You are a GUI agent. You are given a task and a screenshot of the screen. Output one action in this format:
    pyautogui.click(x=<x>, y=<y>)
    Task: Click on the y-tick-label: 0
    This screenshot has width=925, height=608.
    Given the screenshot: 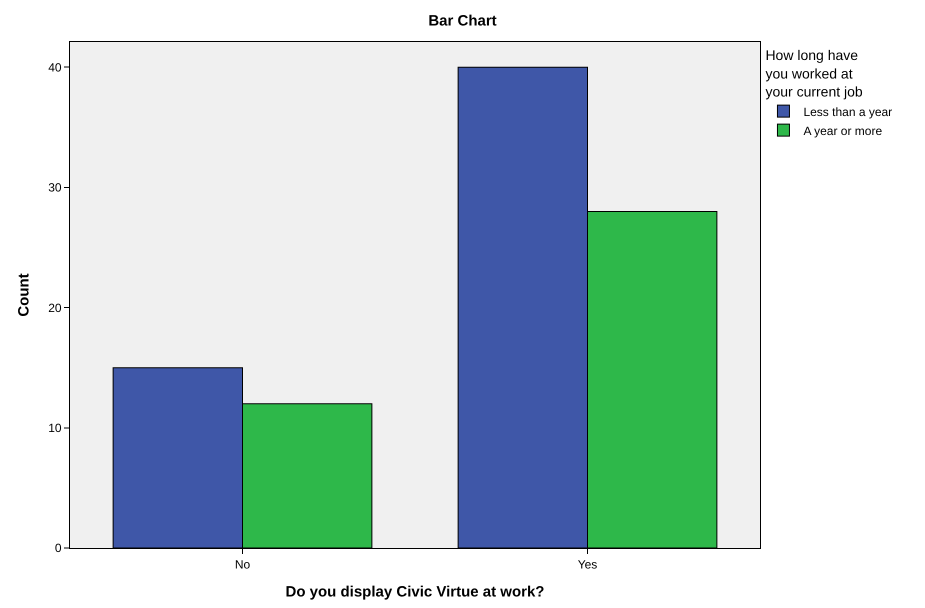 What is the action you would take?
    pyautogui.click(x=58, y=548)
    